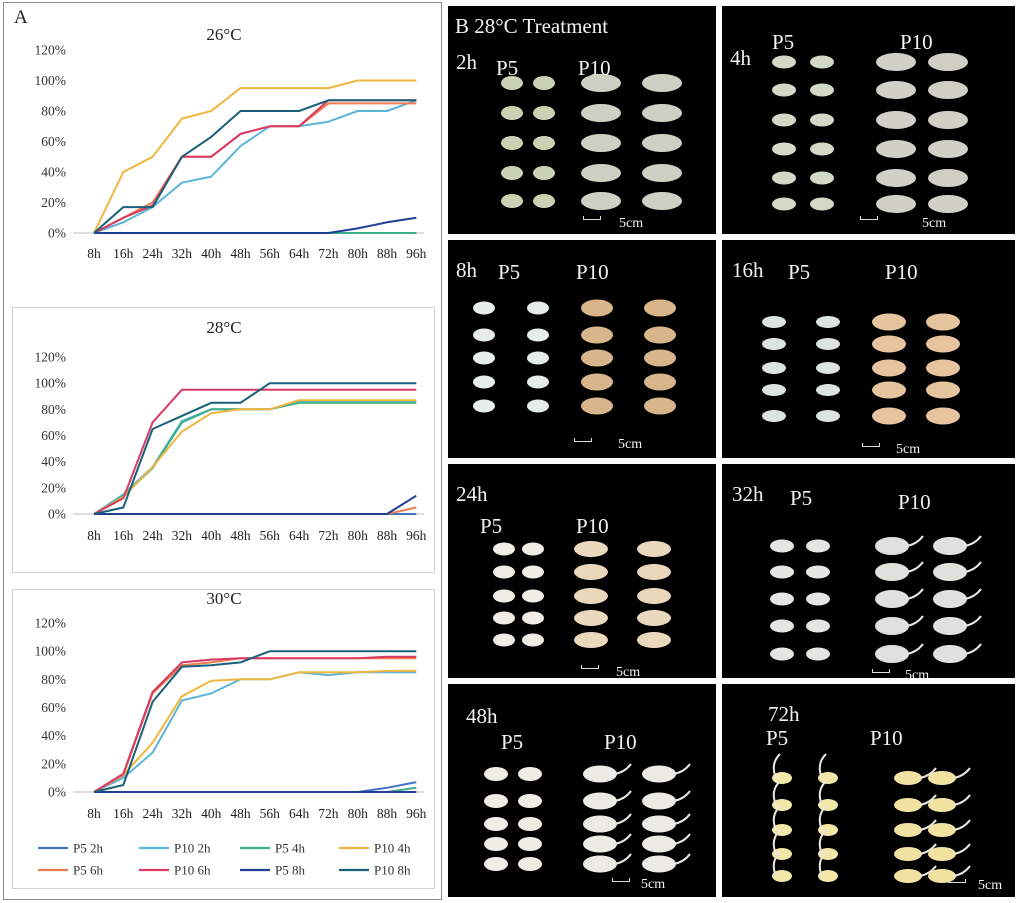  Describe the element at coordinates (387, 535) in the screenshot. I see `x-tick-label-28c: 88h` at that location.